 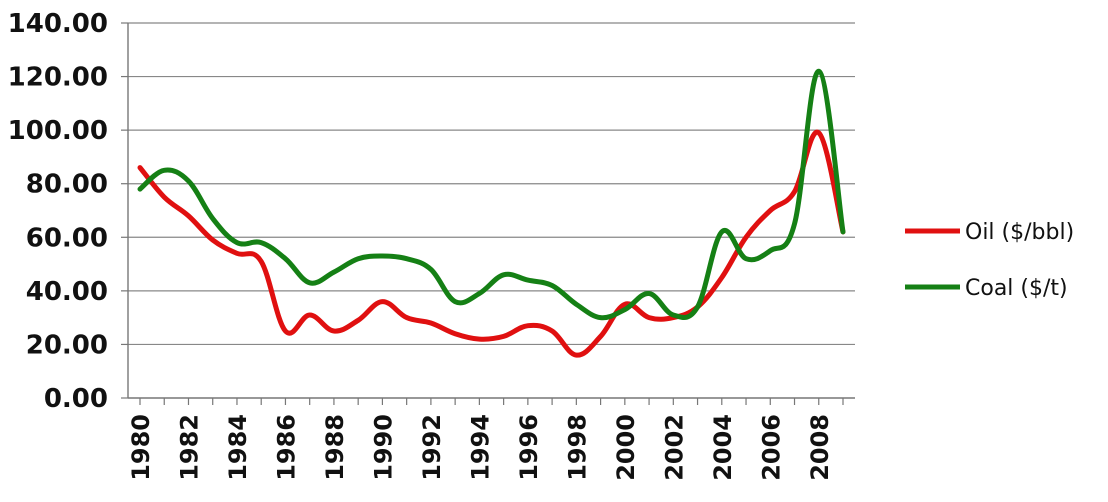 What do you see at coordinates (674, 447) in the screenshot?
I see `x-tick-label-2002: 2002` at bounding box center [674, 447].